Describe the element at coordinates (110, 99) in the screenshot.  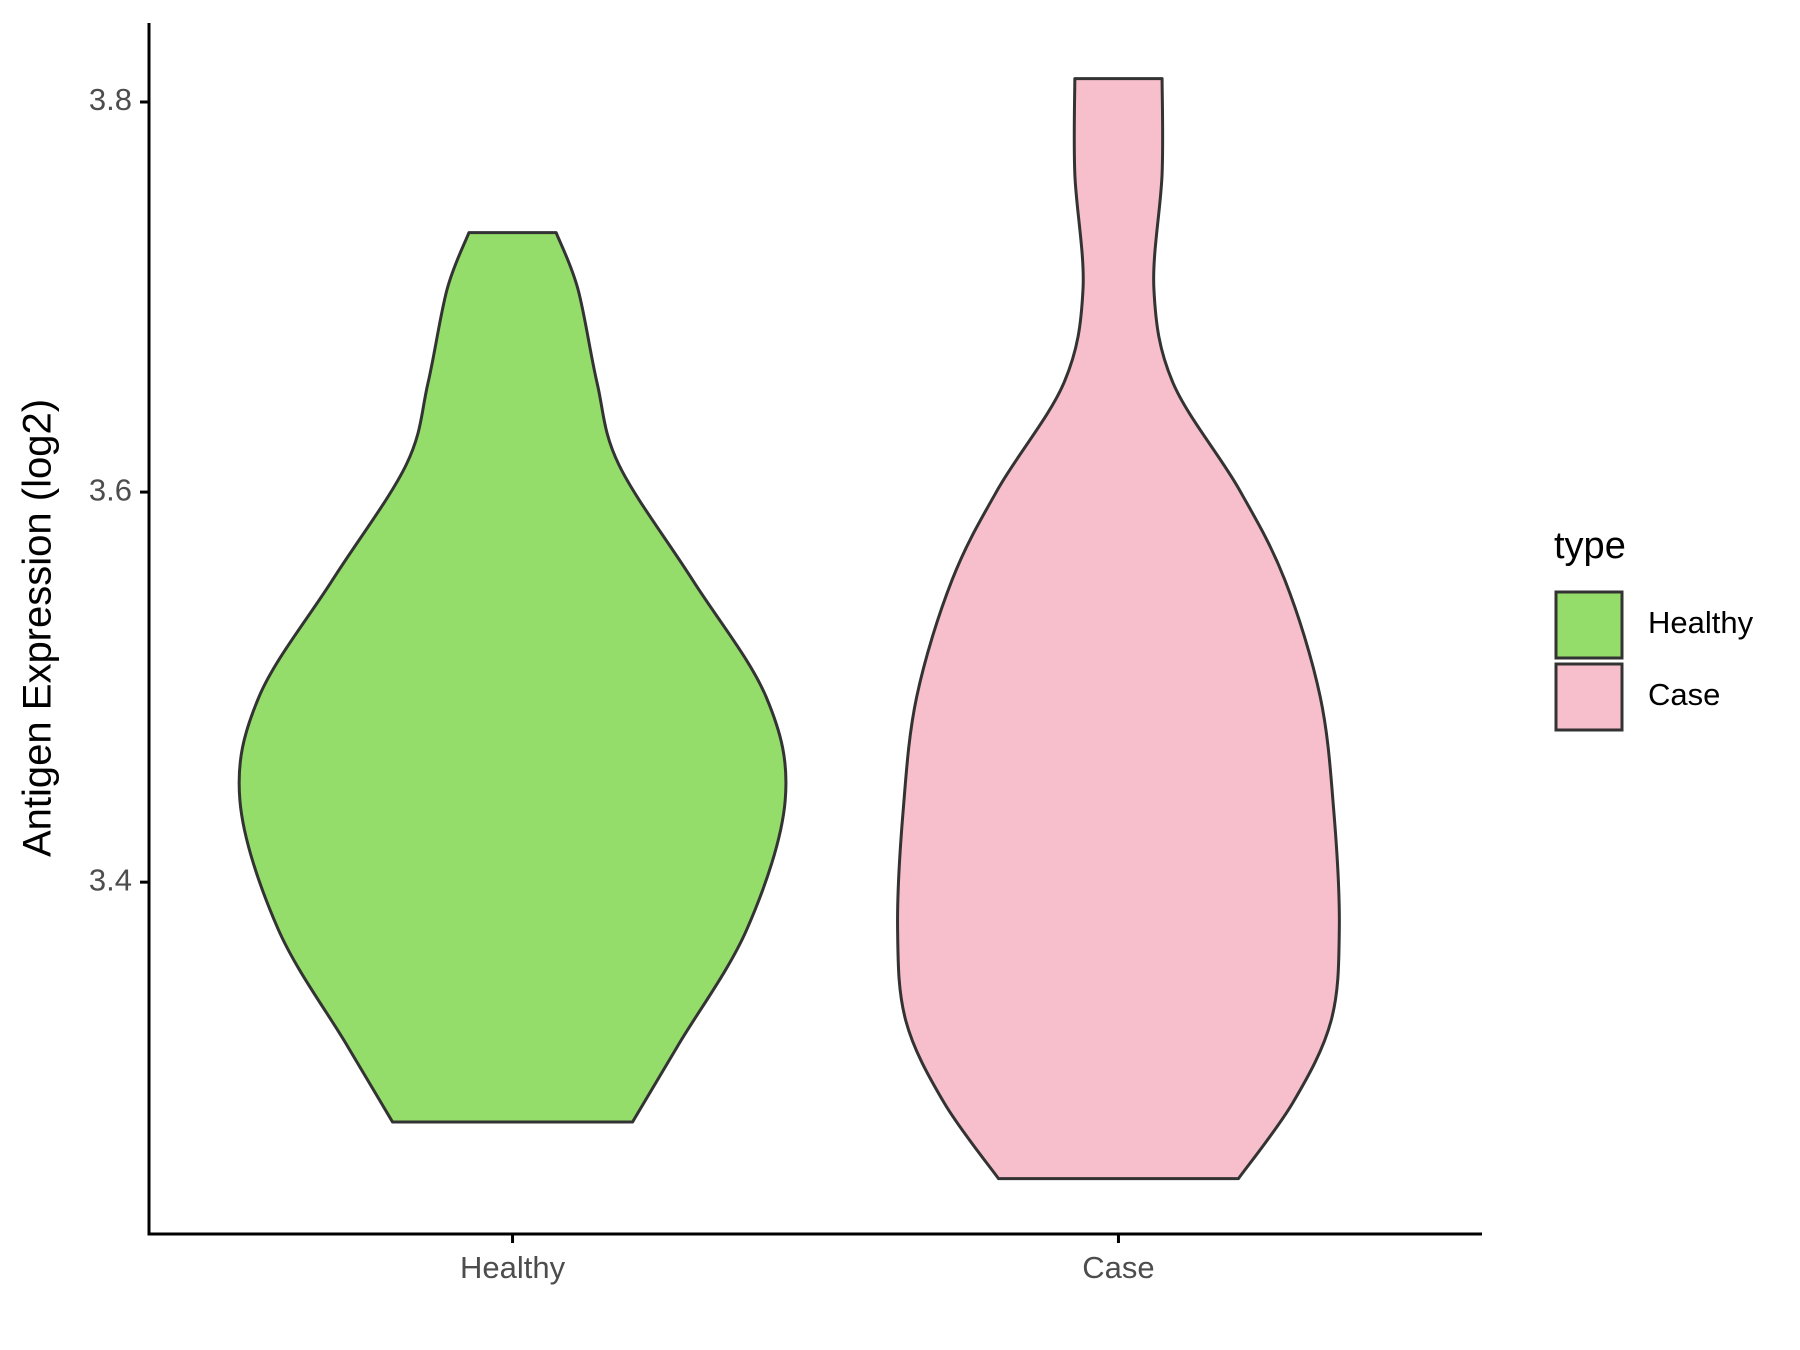
I see `y-tick-label: 3.8` at that location.